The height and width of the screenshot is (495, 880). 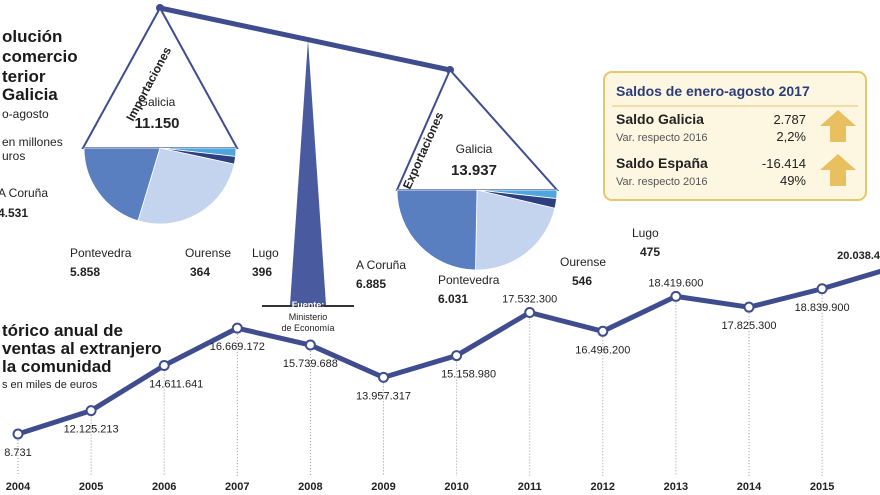 I want to click on line-title: ventas al extranjero, so click(x=82, y=348).